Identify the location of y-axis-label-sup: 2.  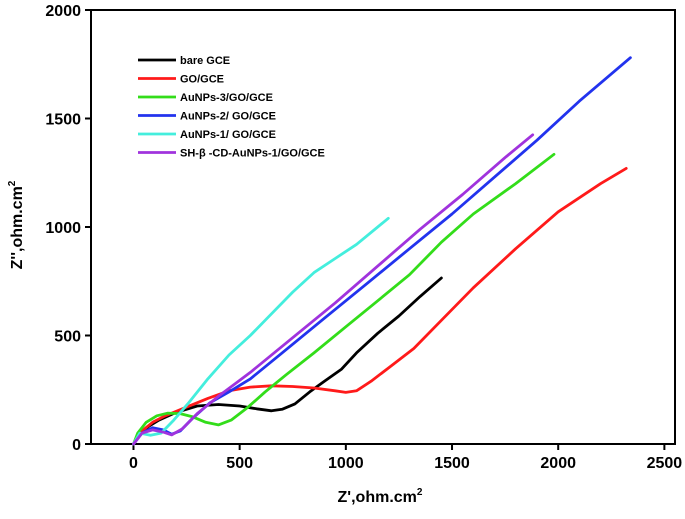
(12, 183).